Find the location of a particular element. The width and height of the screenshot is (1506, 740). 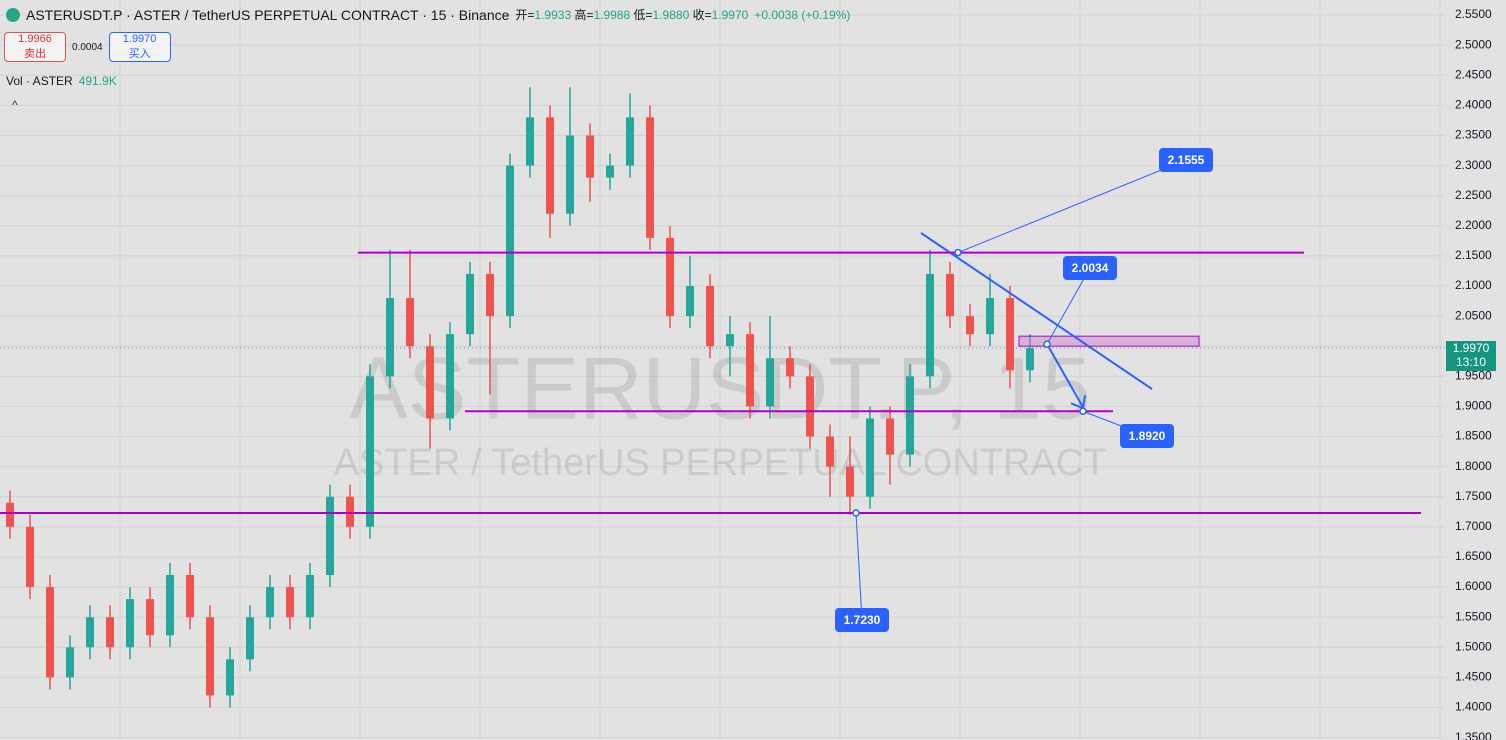

callout-line is located at coordinates (1068, 306).